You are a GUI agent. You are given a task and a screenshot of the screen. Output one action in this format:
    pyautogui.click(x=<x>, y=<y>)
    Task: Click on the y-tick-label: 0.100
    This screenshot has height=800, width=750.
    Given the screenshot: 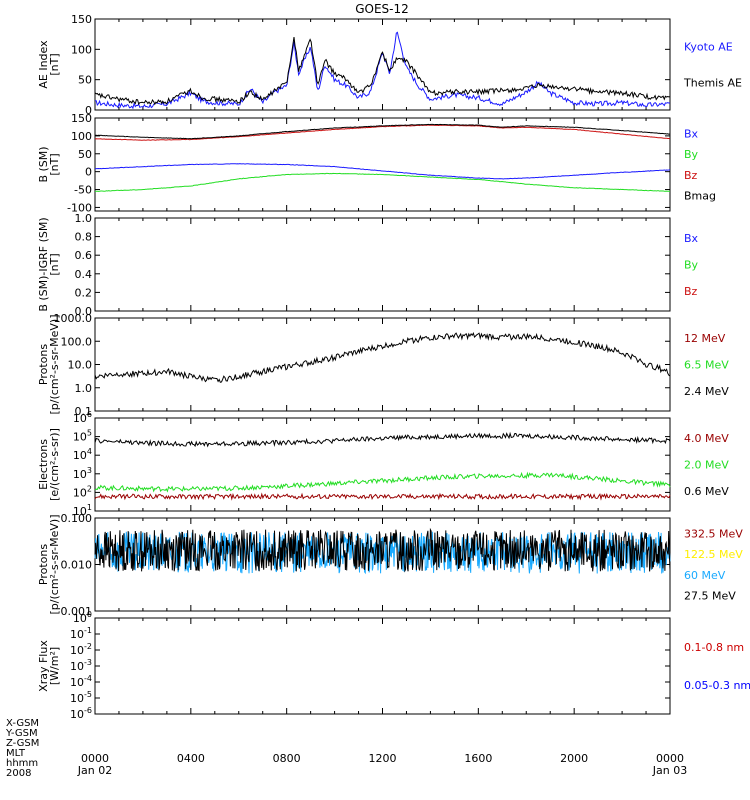 What is the action you would take?
    pyautogui.click(x=77, y=518)
    